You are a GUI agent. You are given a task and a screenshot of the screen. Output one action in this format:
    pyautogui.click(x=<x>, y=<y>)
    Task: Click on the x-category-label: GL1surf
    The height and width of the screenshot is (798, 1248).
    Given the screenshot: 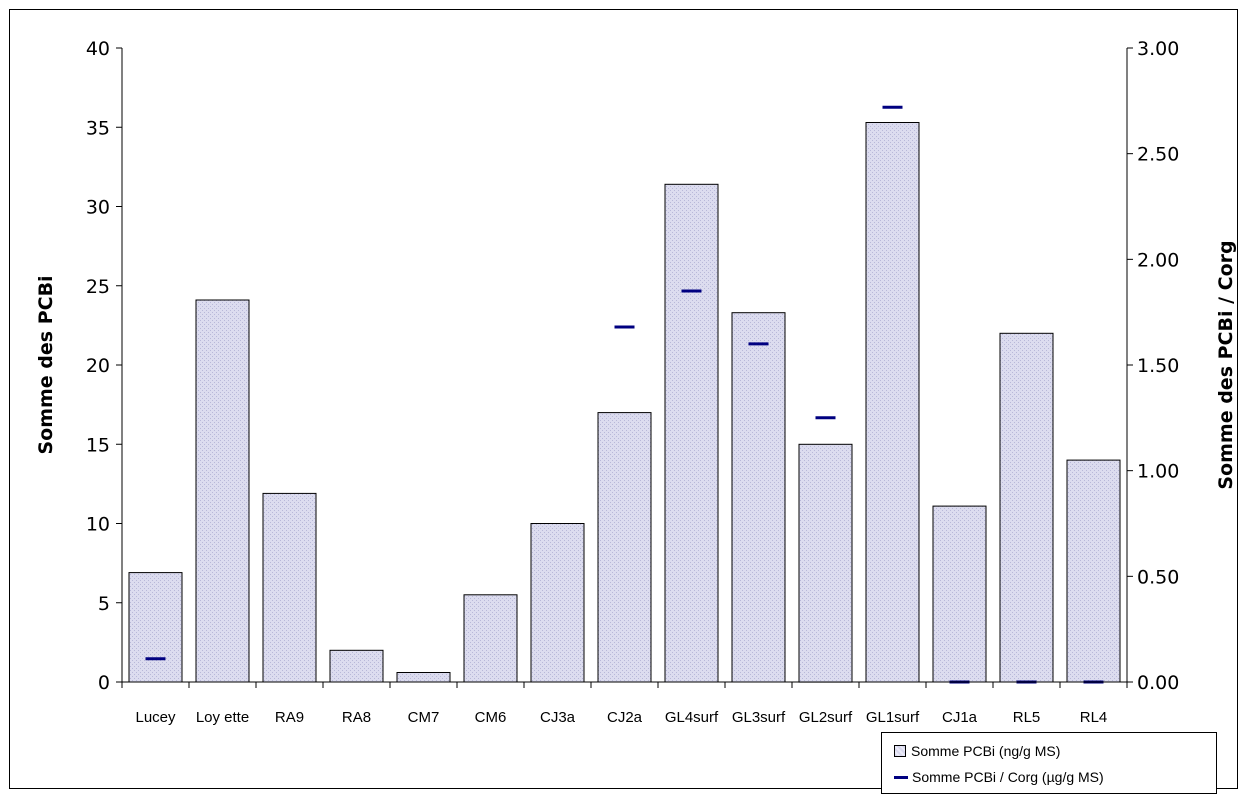 What is the action you would take?
    pyautogui.click(x=893, y=717)
    